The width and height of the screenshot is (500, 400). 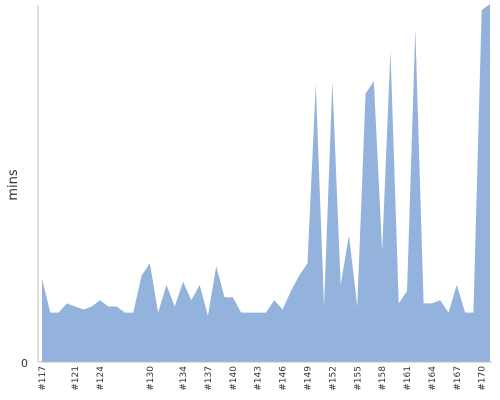 What do you see at coordinates (259, 378) in the screenshot?
I see `x-tick-label: #143` at bounding box center [259, 378].